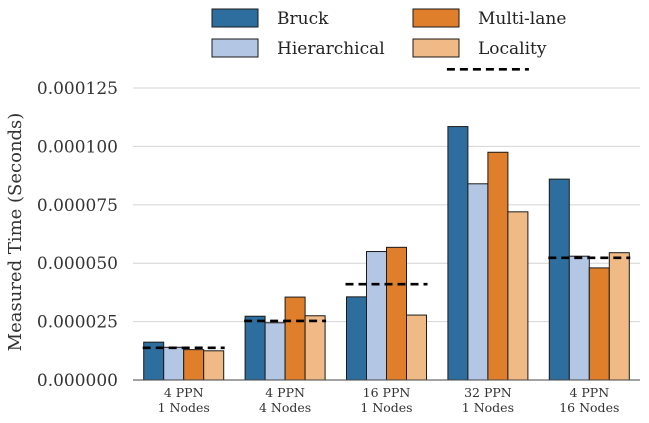 This screenshot has height=423, width=649. I want to click on legend-label: Bruck, so click(303, 19).